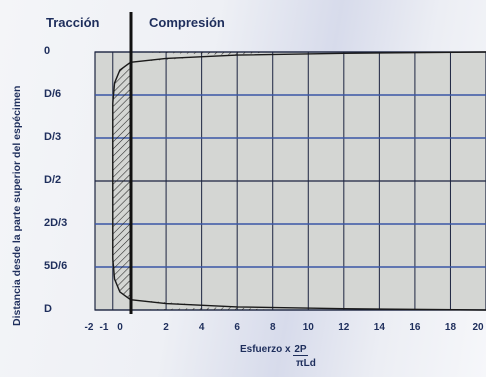 The height and width of the screenshot is (377, 486). What do you see at coordinates (344, 327) in the screenshot?
I see `x-tick-label: 12` at bounding box center [344, 327].